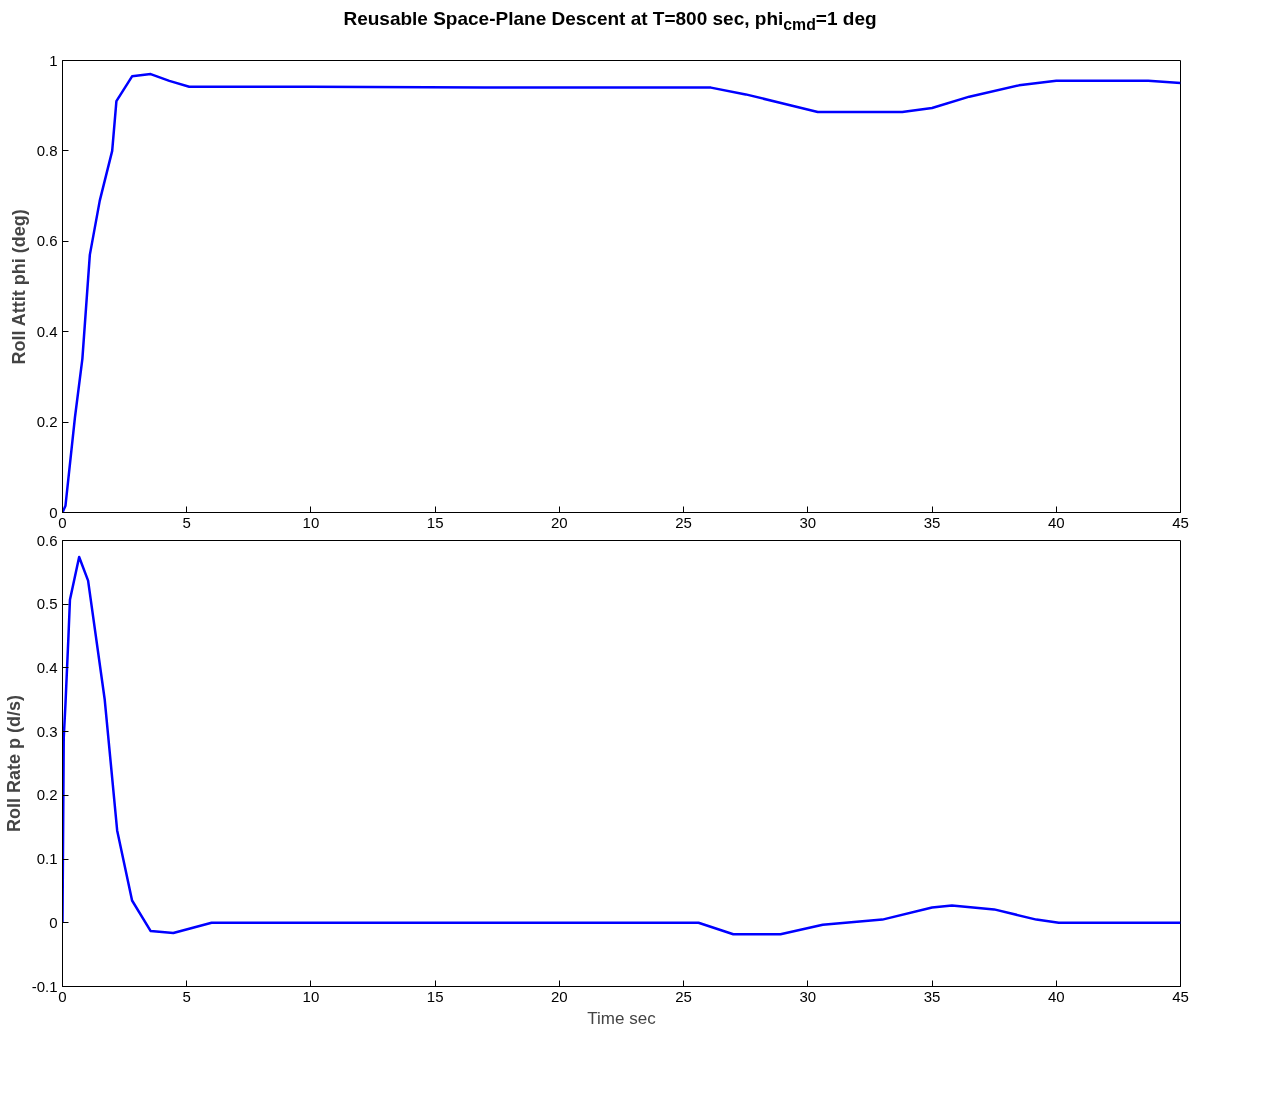  Describe the element at coordinates (53, 60) in the screenshot. I see `y-tick-label: 1` at that location.